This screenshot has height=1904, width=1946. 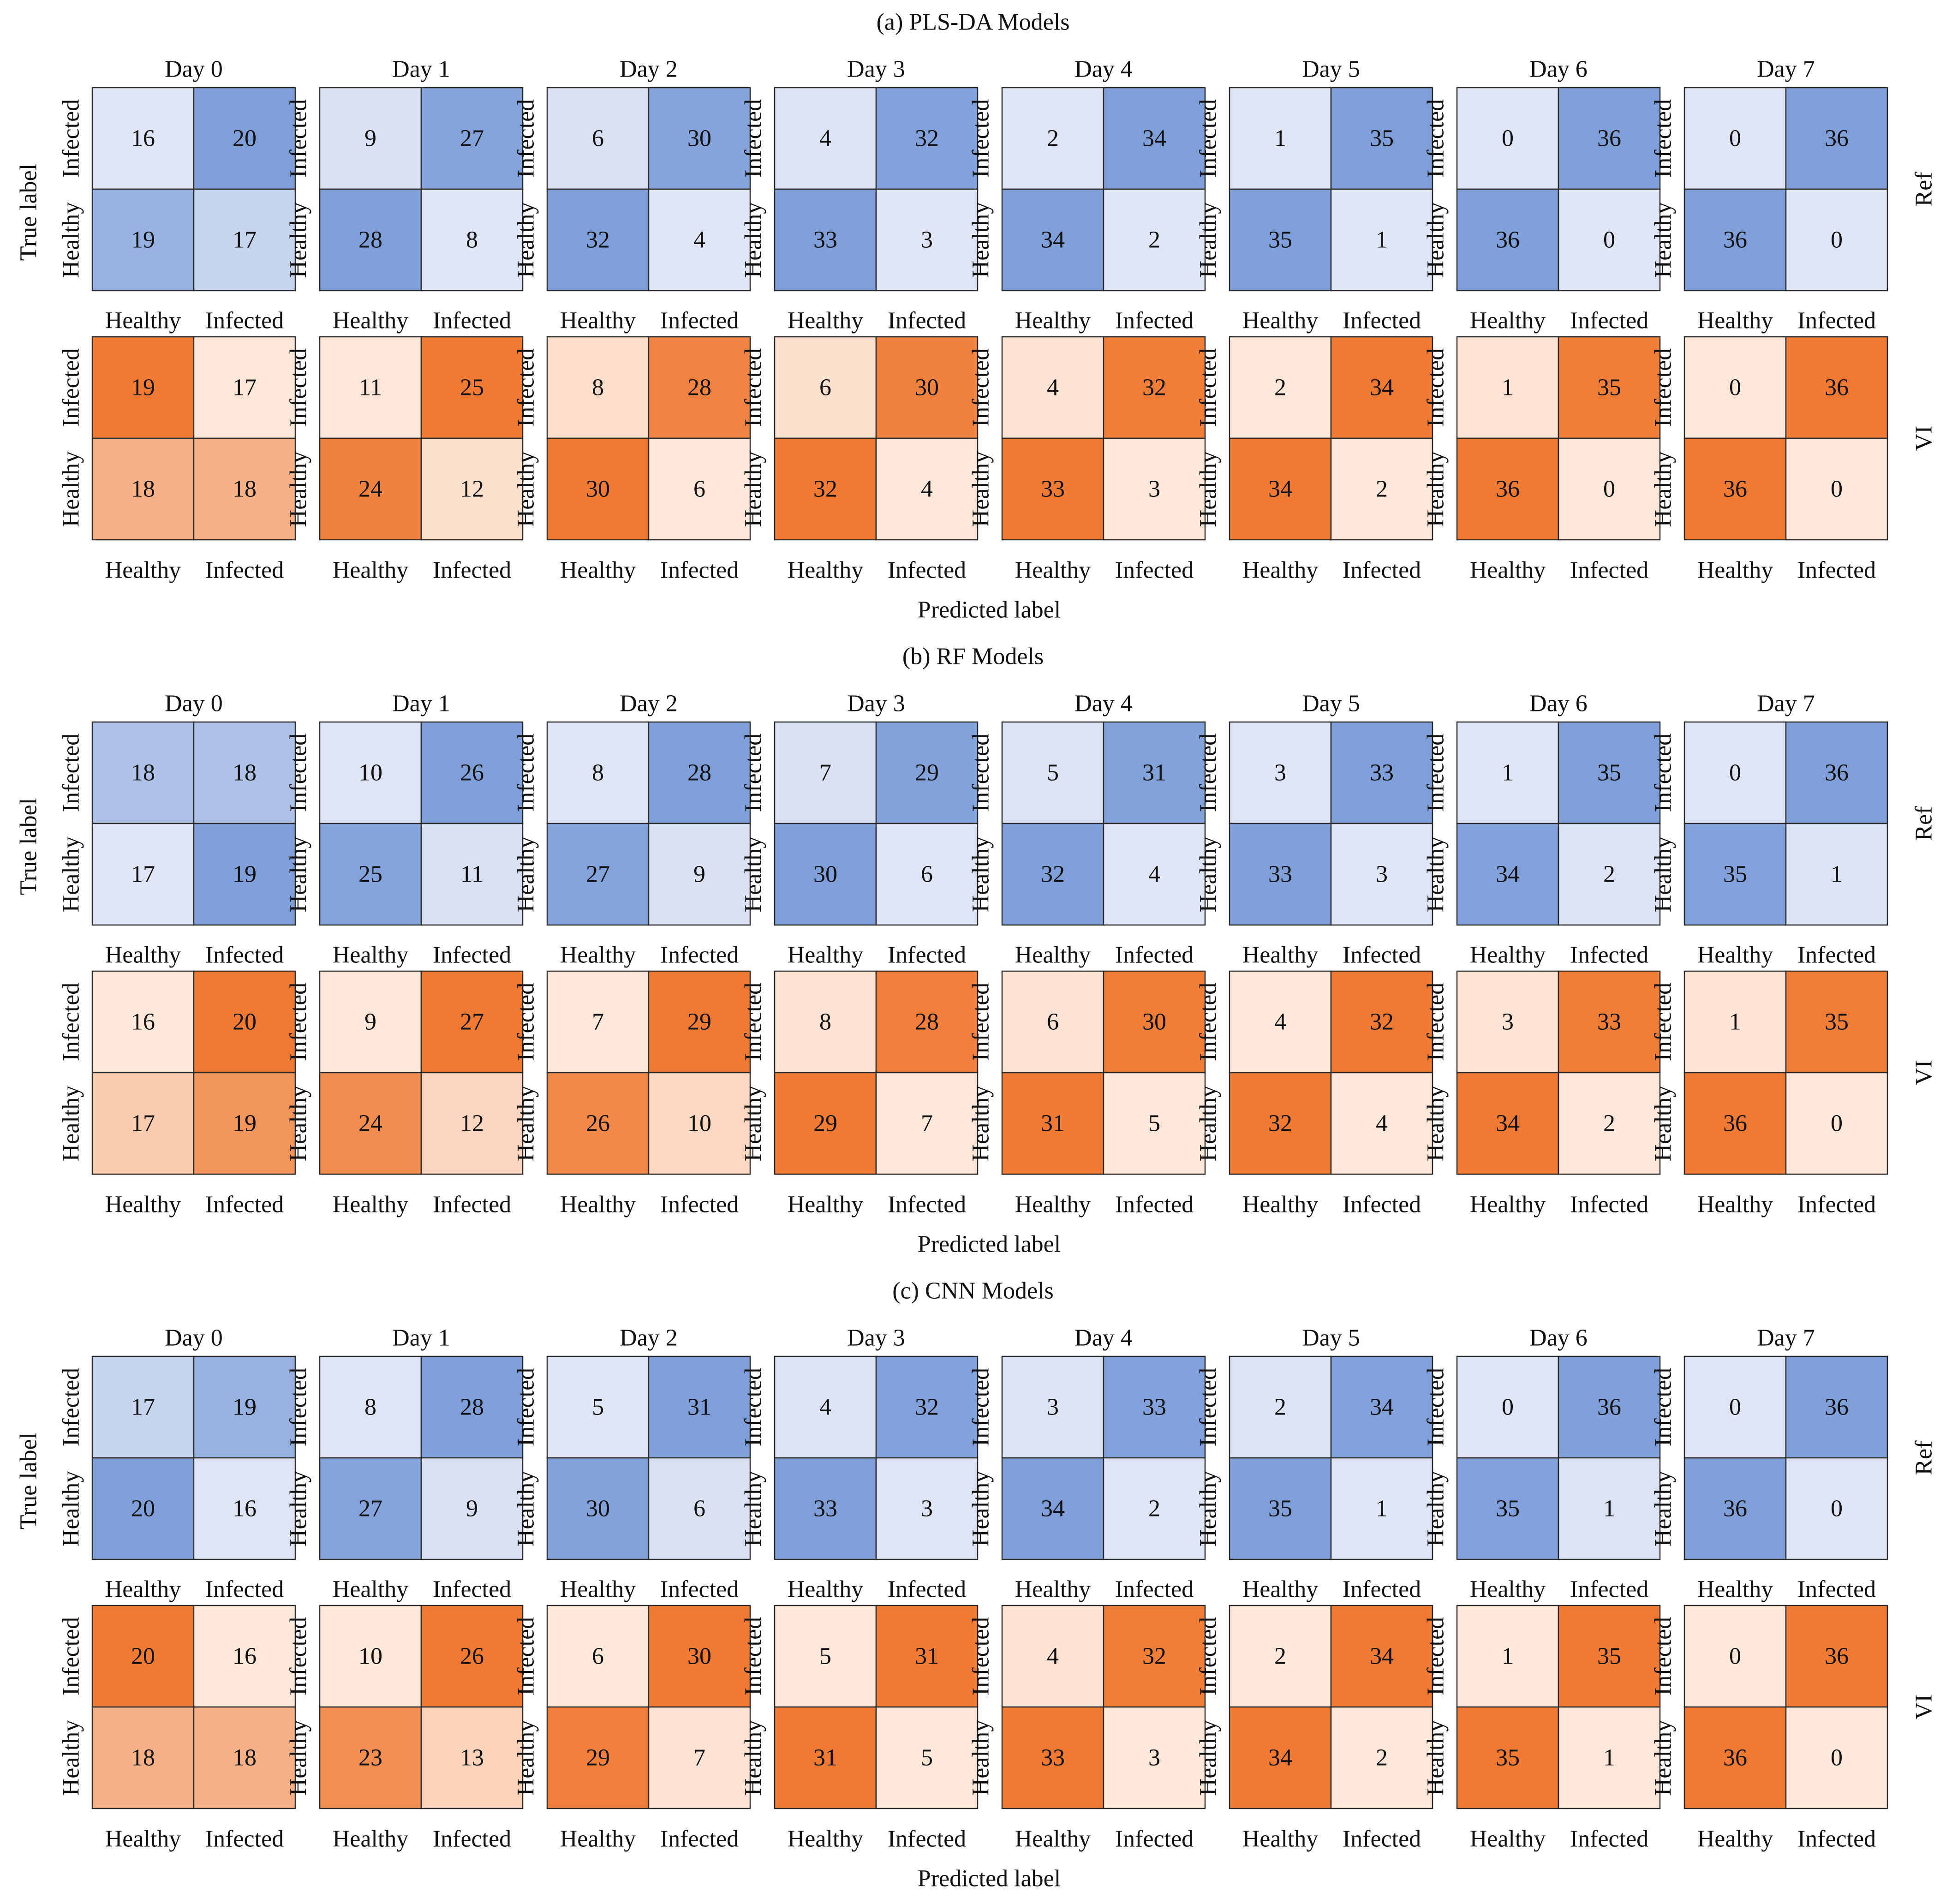 I want to click on cell-value: 32, so click(x=1382, y=1022).